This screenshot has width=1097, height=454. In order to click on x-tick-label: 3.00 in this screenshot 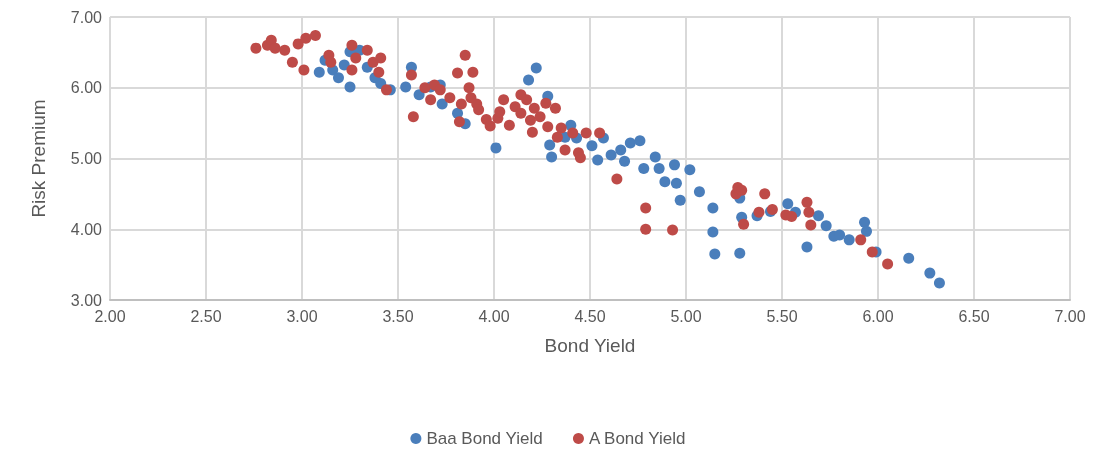, I will do `click(302, 316)`.